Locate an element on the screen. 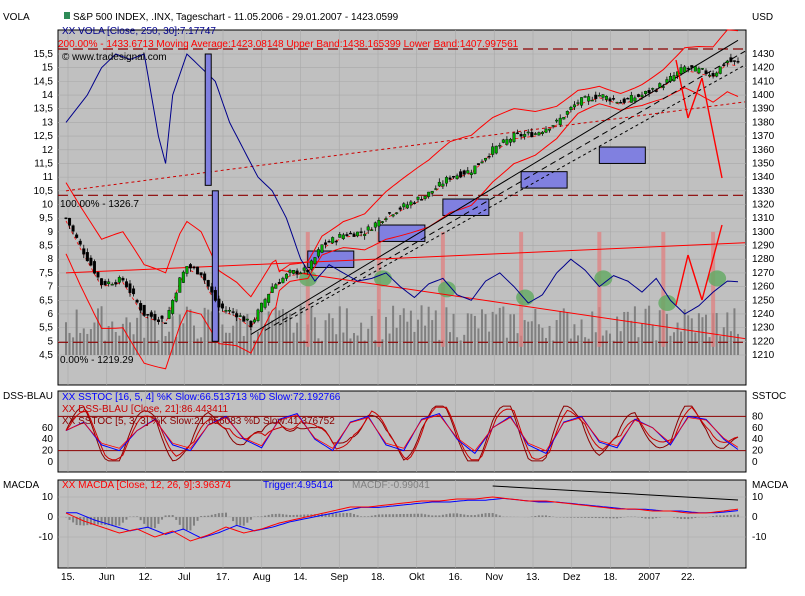  x-tick-label: Jul is located at coordinates (184, 577).